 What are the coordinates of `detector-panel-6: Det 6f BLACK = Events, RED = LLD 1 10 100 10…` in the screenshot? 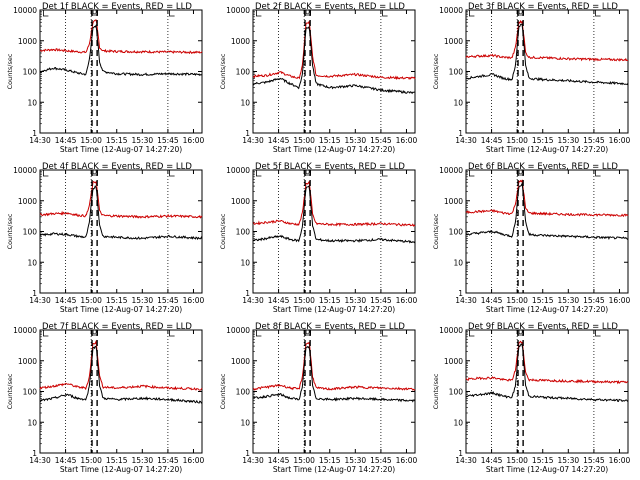 It's located at (531, 238).